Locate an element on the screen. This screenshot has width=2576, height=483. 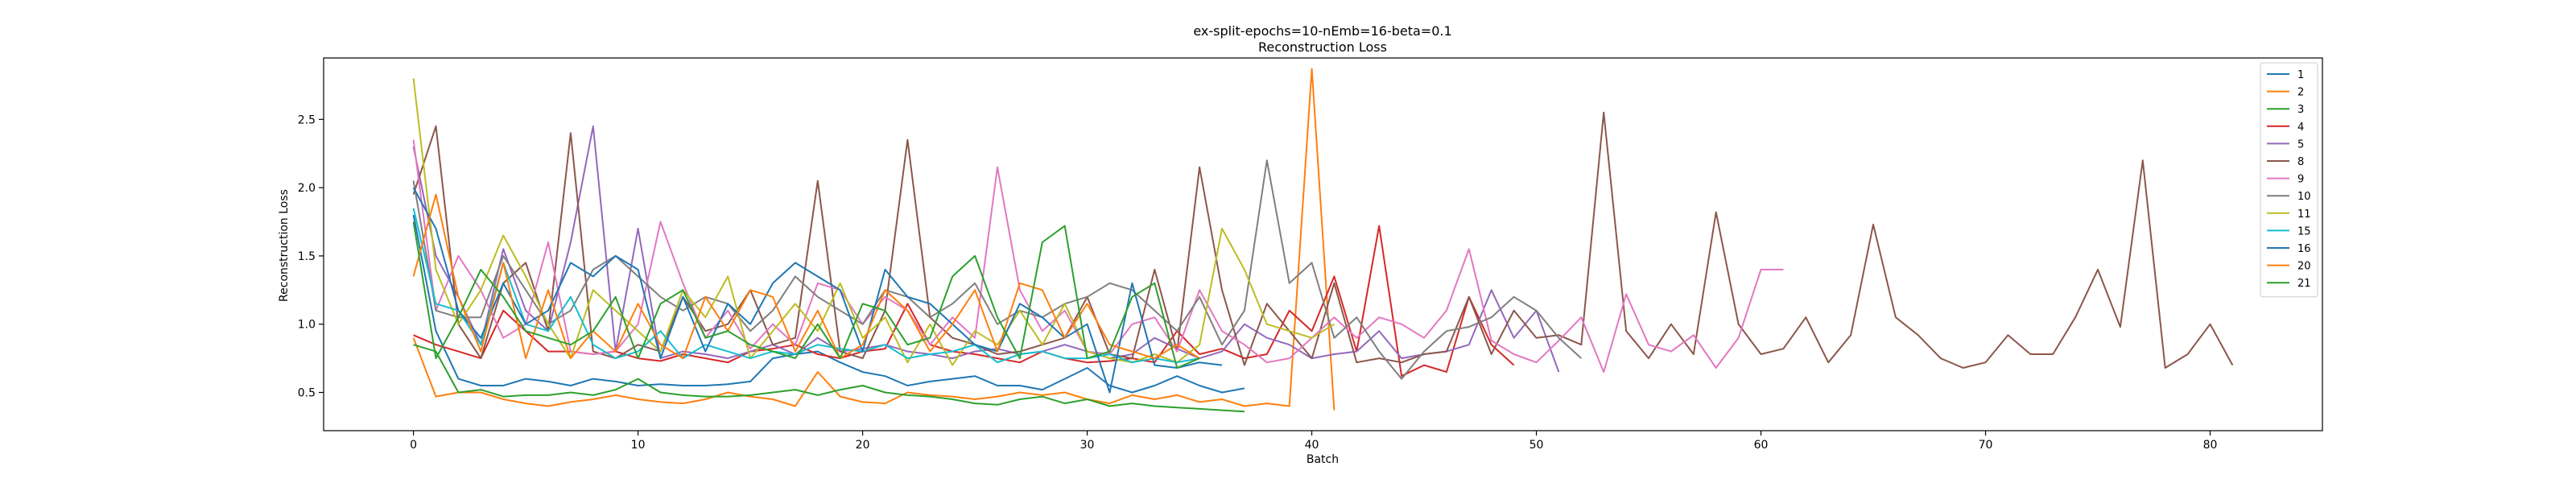
x-tick-label: 60 is located at coordinates (1762, 445).